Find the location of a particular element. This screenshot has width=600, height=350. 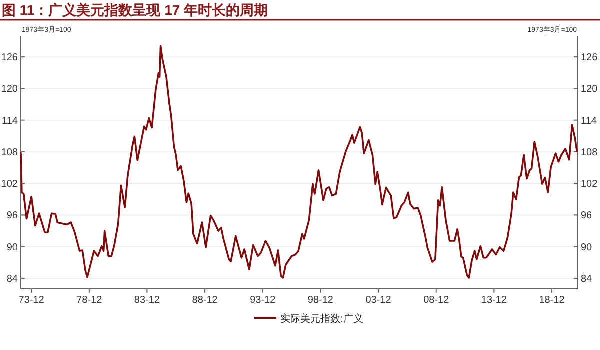

y-tick-label: 120 is located at coordinates (9, 90).